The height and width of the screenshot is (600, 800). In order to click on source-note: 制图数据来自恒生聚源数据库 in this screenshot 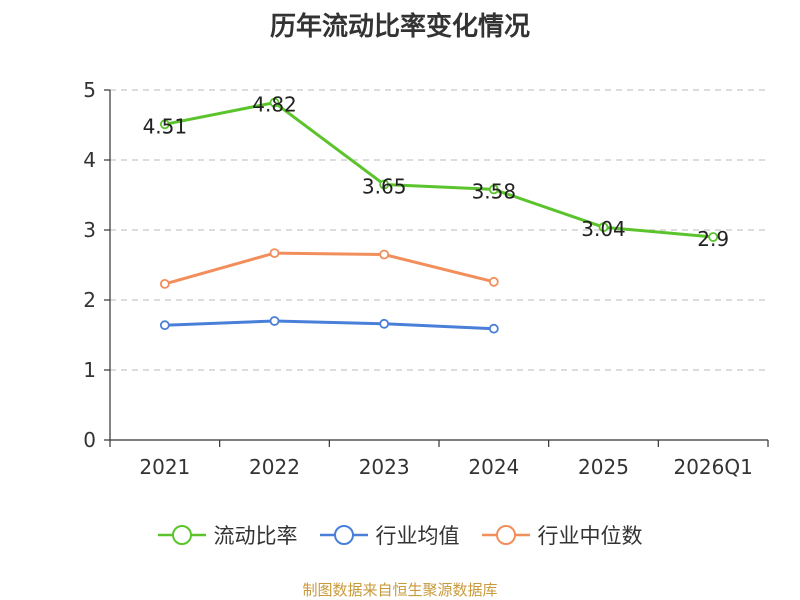, I will do `click(400, 590)`.